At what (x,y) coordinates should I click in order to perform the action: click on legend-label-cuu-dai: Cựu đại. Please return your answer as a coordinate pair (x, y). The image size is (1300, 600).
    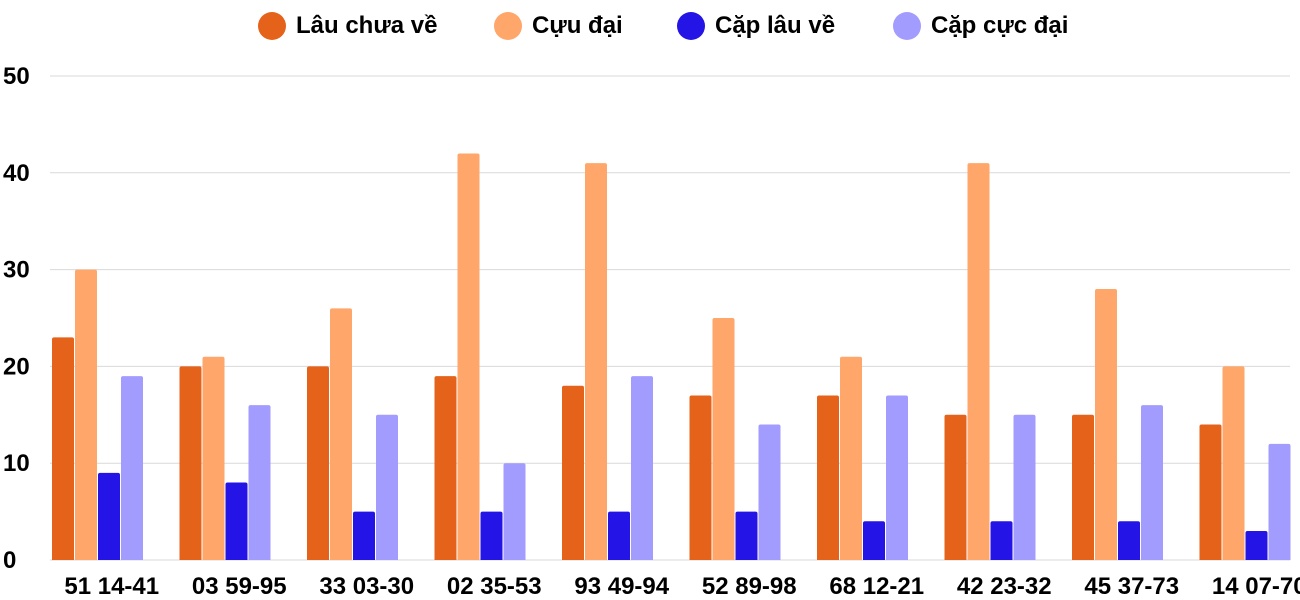
    Looking at the image, I should click on (577, 25).